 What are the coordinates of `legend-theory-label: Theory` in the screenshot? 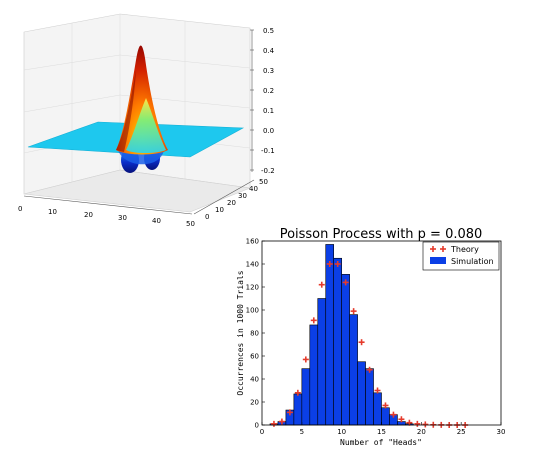 It's located at (464, 249).